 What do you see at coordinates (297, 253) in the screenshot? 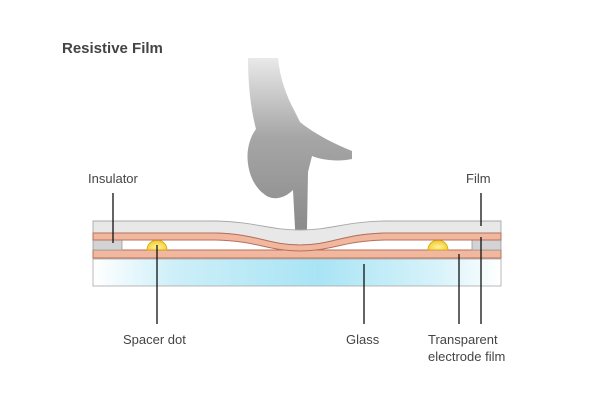
I see `layer-stack` at bounding box center [297, 253].